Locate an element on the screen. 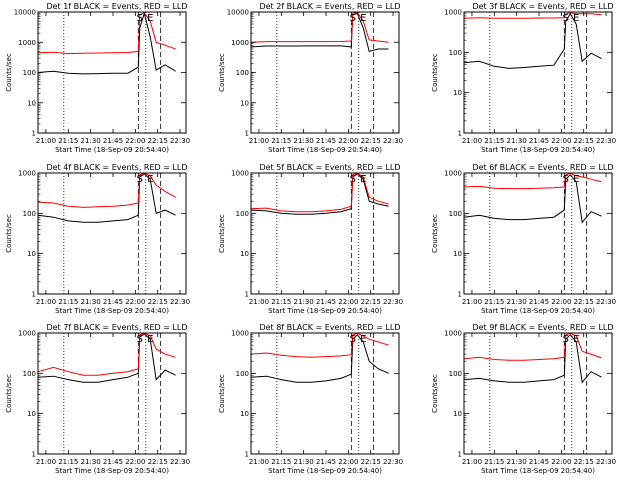 The image size is (640, 480). y-tick-label: 1 is located at coordinates (460, 455).